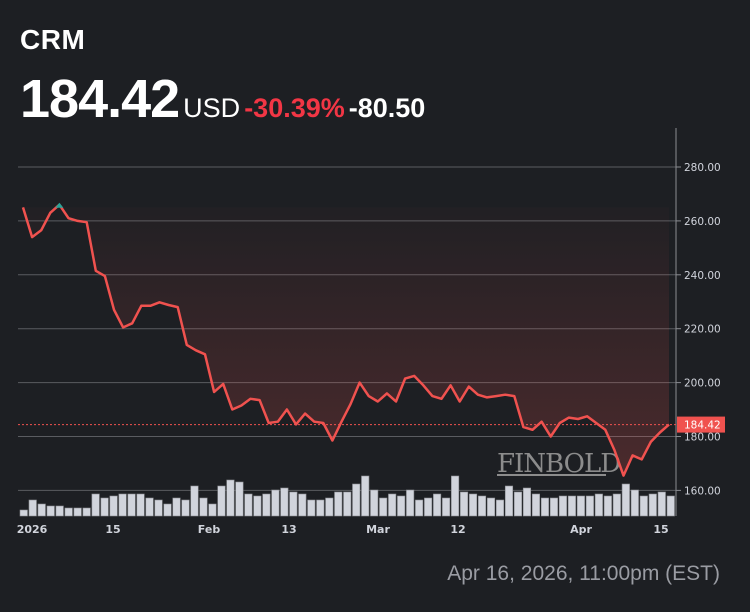 This screenshot has width=750, height=612. I want to click on y-tick-label: 240.00, so click(702, 276).